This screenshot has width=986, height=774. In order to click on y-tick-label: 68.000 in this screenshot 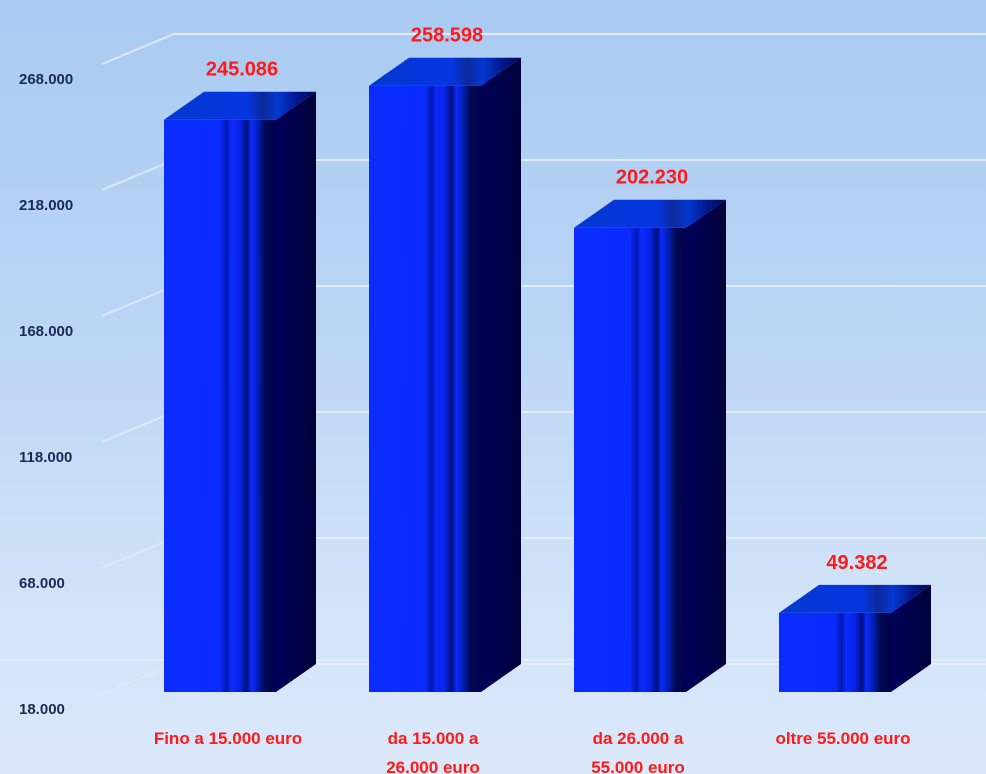, I will do `click(42, 583)`.